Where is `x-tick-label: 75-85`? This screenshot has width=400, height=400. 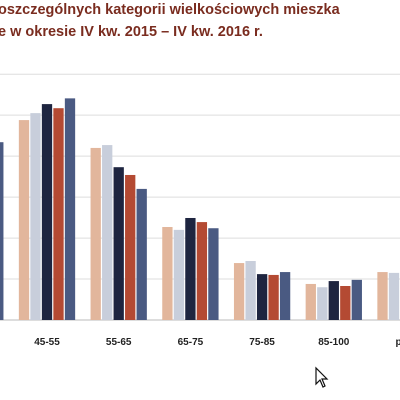 x-tick-label: 75-85 is located at coordinates (262, 342).